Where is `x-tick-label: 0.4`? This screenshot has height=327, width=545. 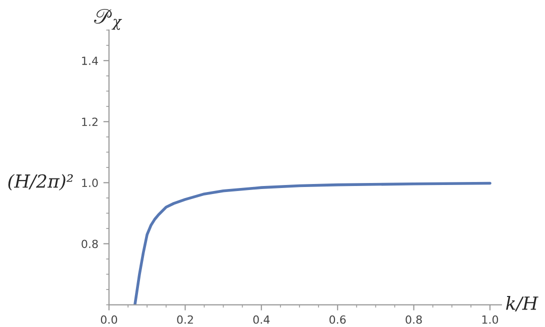 x-tick-label: 0.4 is located at coordinates (261, 319).